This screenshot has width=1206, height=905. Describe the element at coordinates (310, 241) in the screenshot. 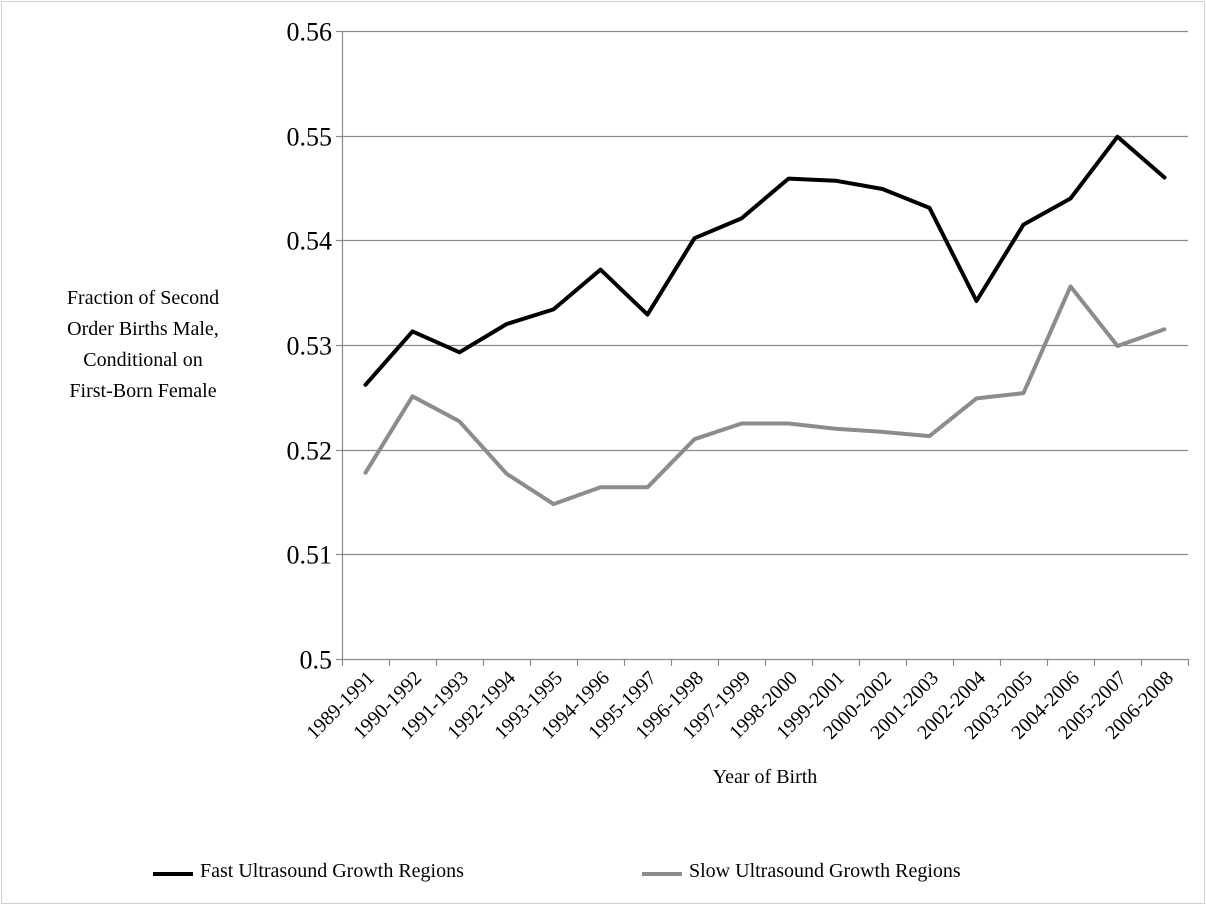

I see `y-tick-label: 0.54` at that location.